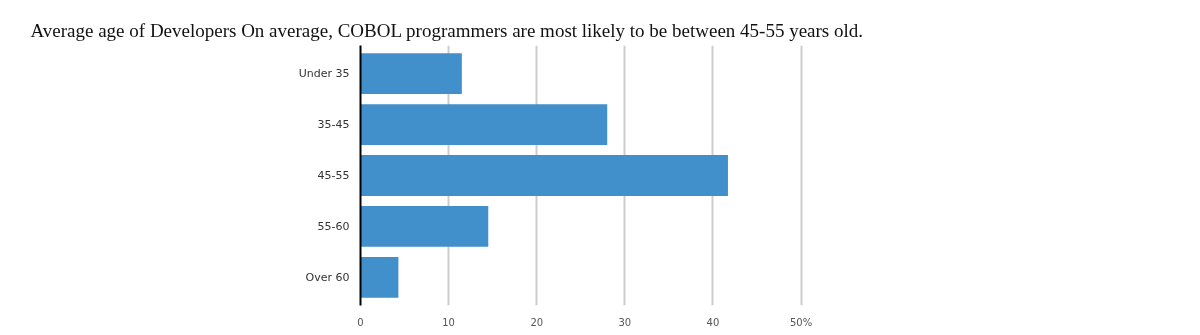 The width and height of the screenshot is (1200, 335). What do you see at coordinates (333, 175) in the screenshot?
I see `y-tick-label: 45-55` at bounding box center [333, 175].